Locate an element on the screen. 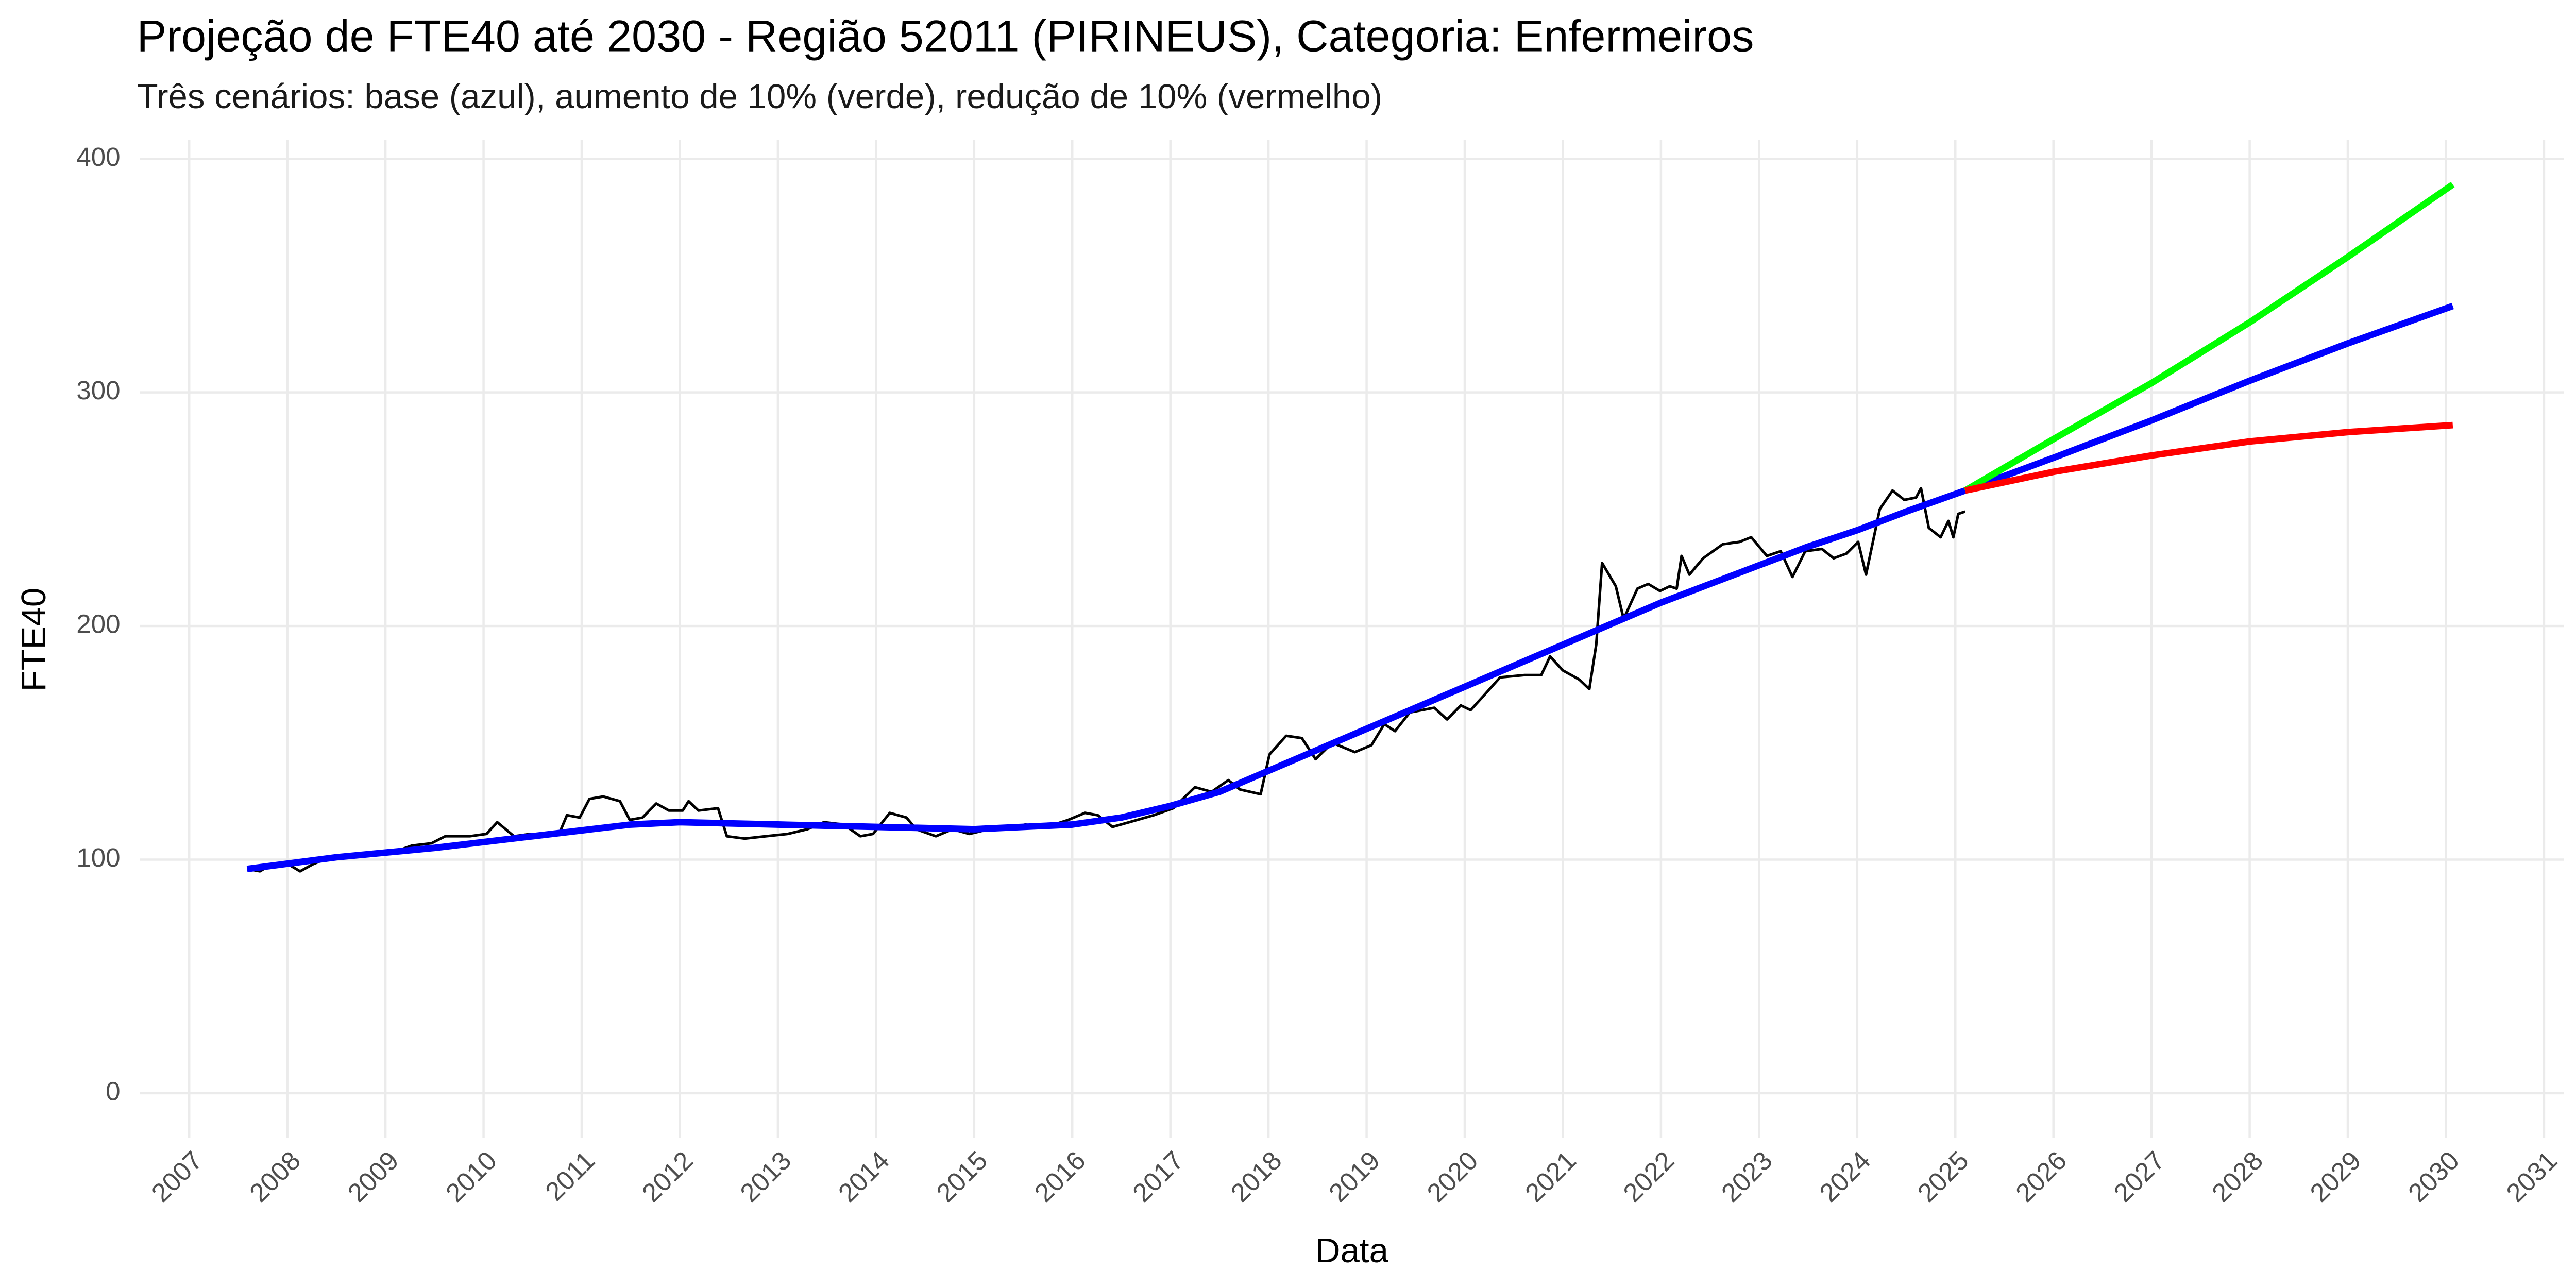 The width and height of the screenshot is (2576, 1288). y-tick-label: 300 is located at coordinates (98, 390).